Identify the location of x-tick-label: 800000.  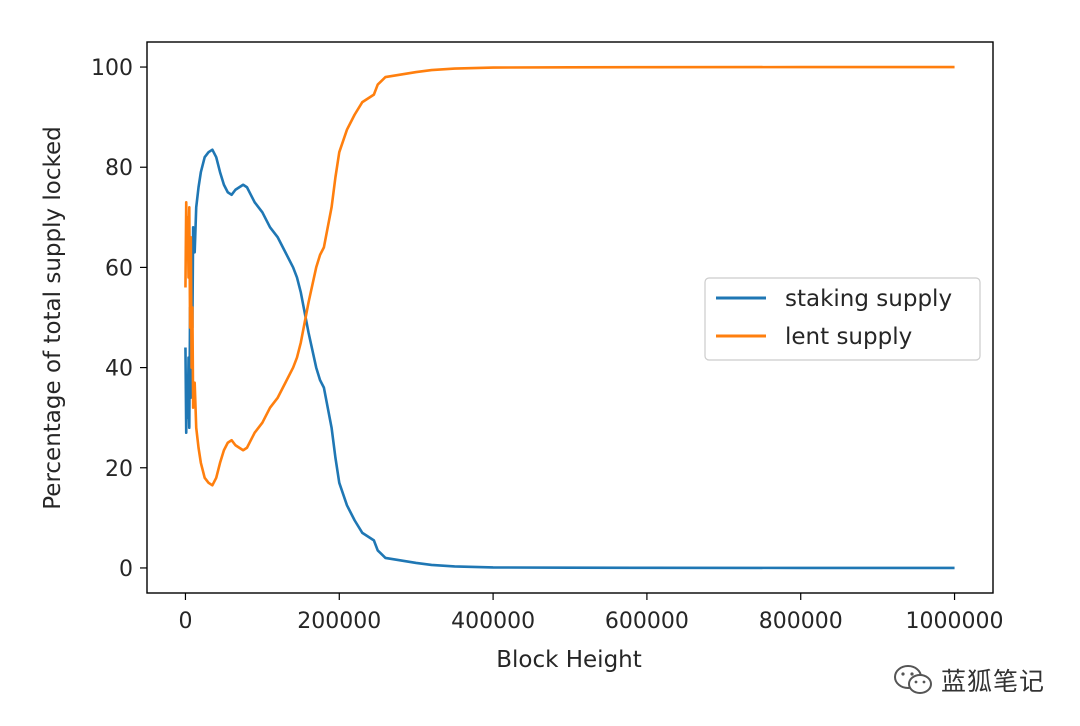
(801, 621).